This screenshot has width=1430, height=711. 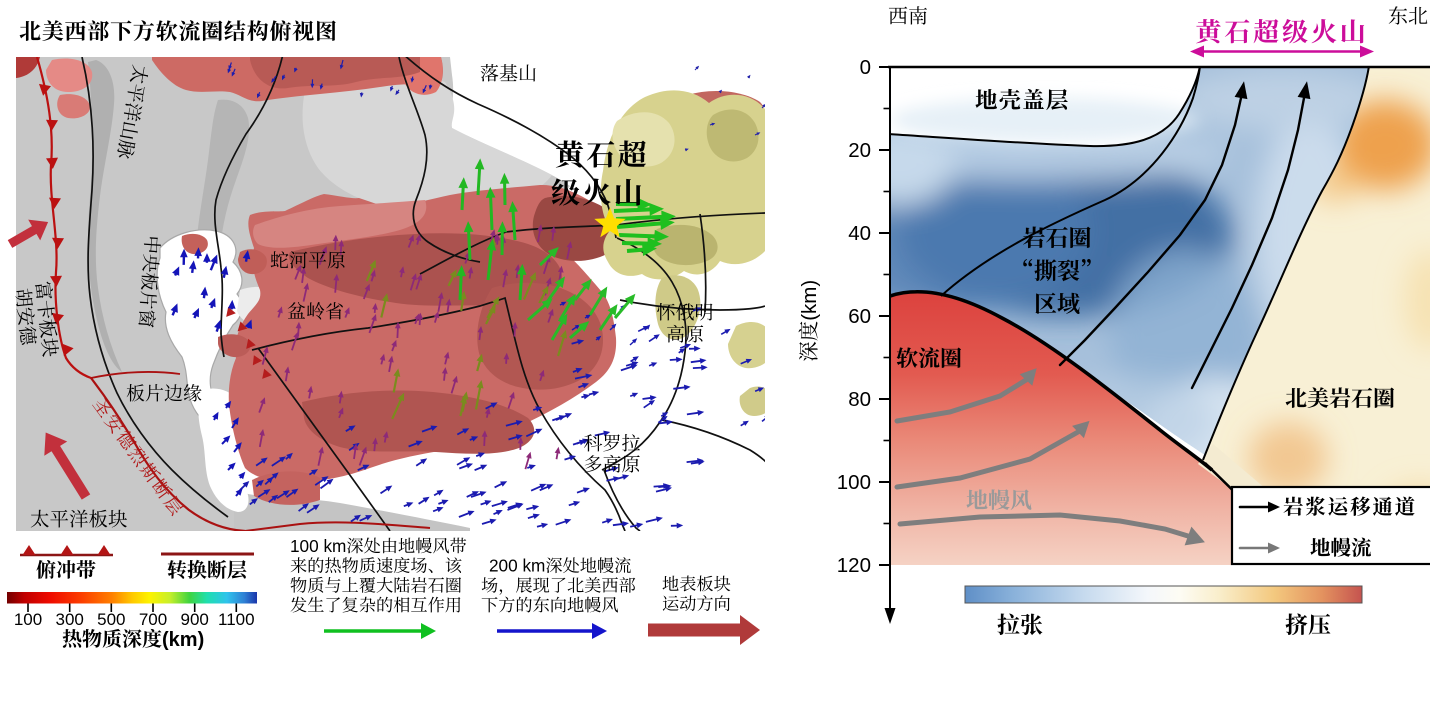 What do you see at coordinates (318, 546) in the screenshot?
I see `svg-text: 100 km` at bounding box center [318, 546].